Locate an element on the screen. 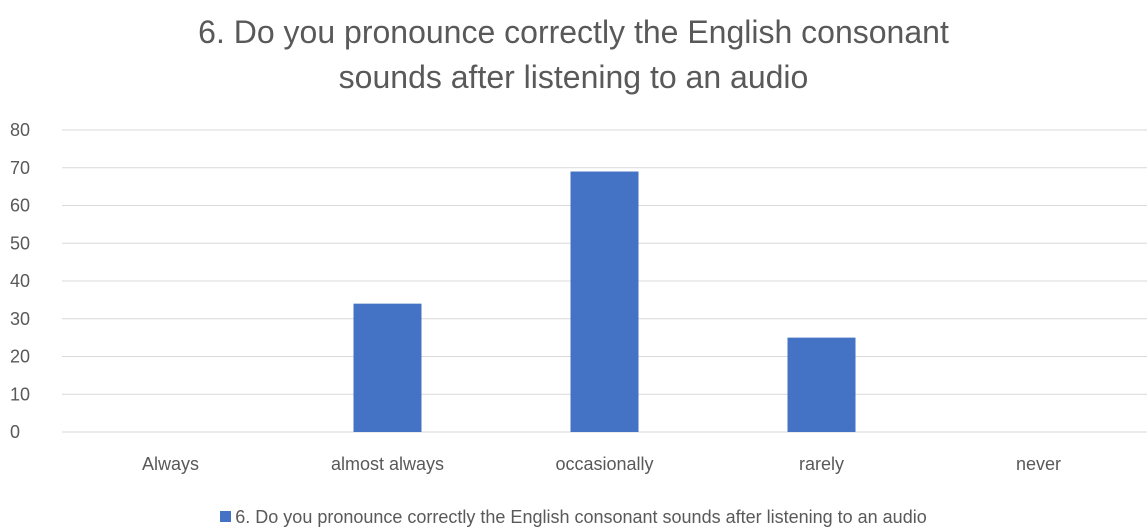 The height and width of the screenshot is (530, 1147). bar-rarely is located at coordinates (821, 384).